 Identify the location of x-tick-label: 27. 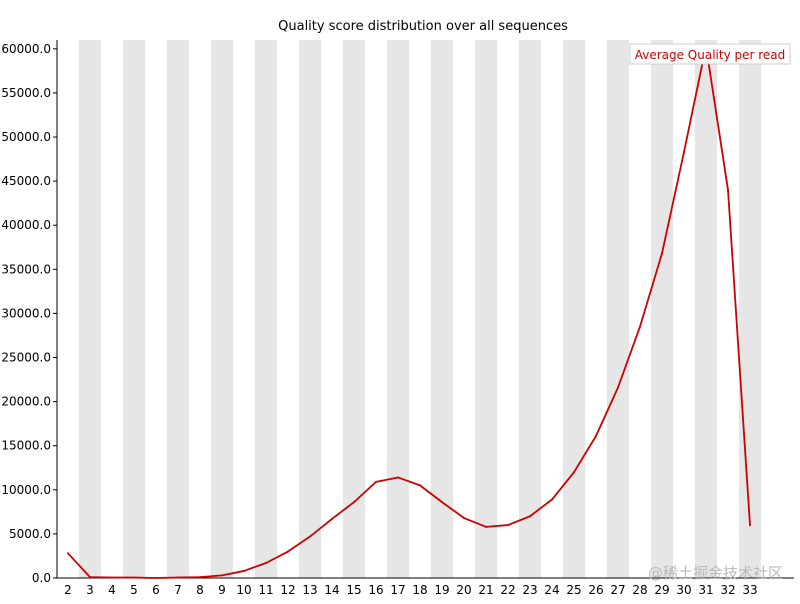
(617, 590).